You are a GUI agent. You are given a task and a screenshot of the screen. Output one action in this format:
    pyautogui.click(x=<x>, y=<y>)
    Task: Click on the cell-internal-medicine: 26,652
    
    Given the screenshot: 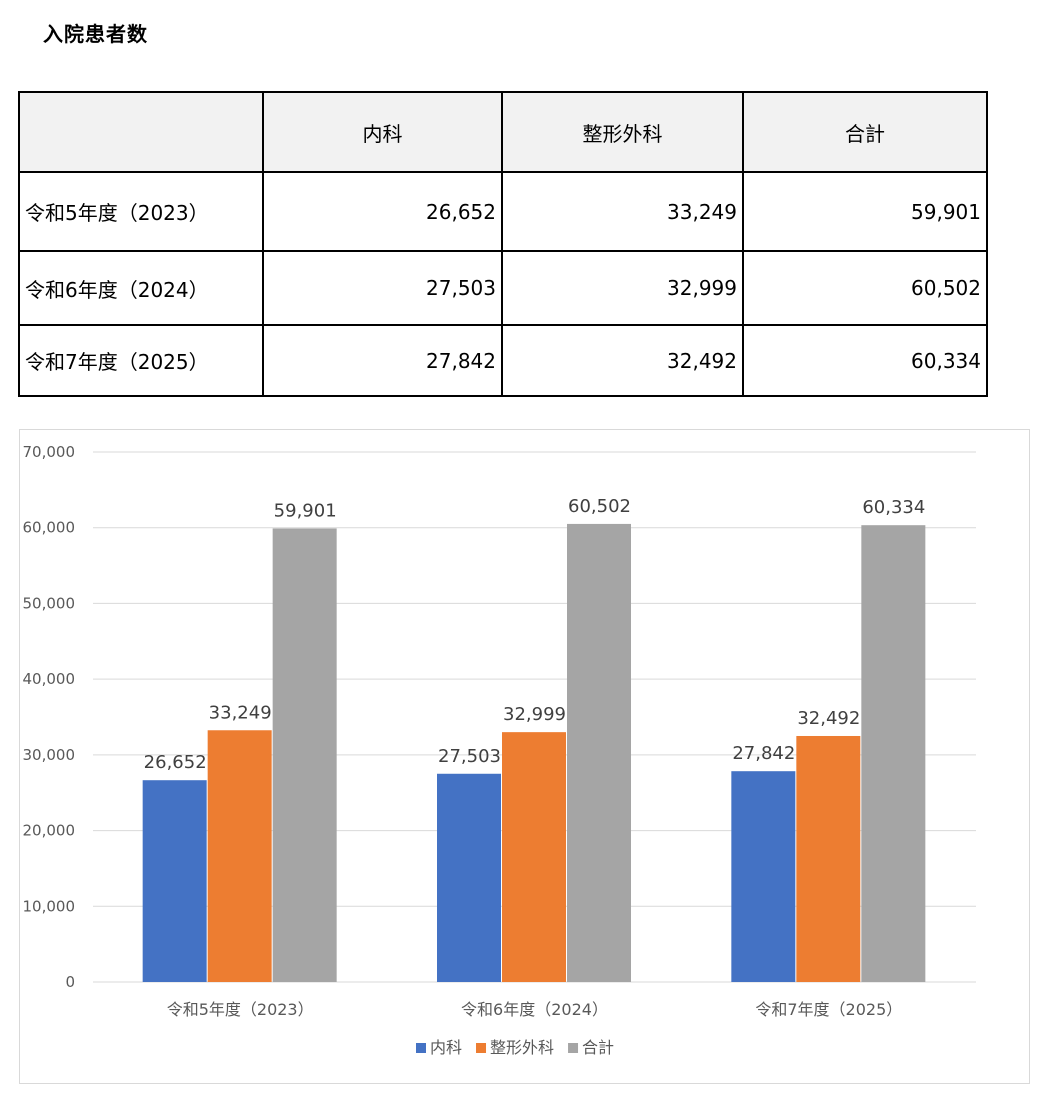 What is the action you would take?
    pyautogui.click(x=382, y=211)
    